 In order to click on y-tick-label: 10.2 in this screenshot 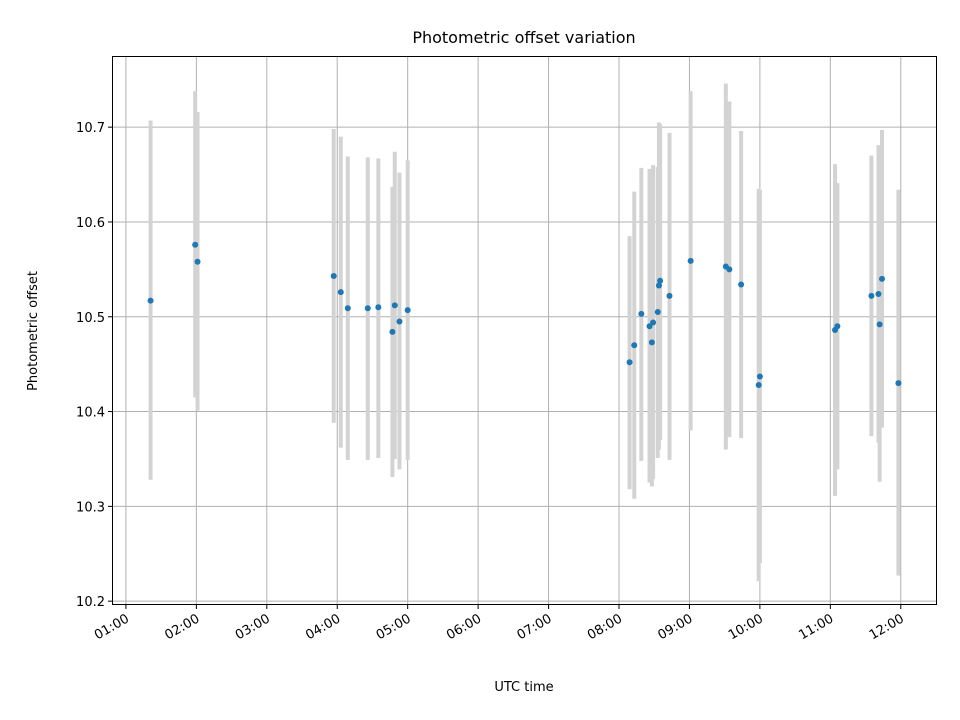, I will do `click(90, 602)`.